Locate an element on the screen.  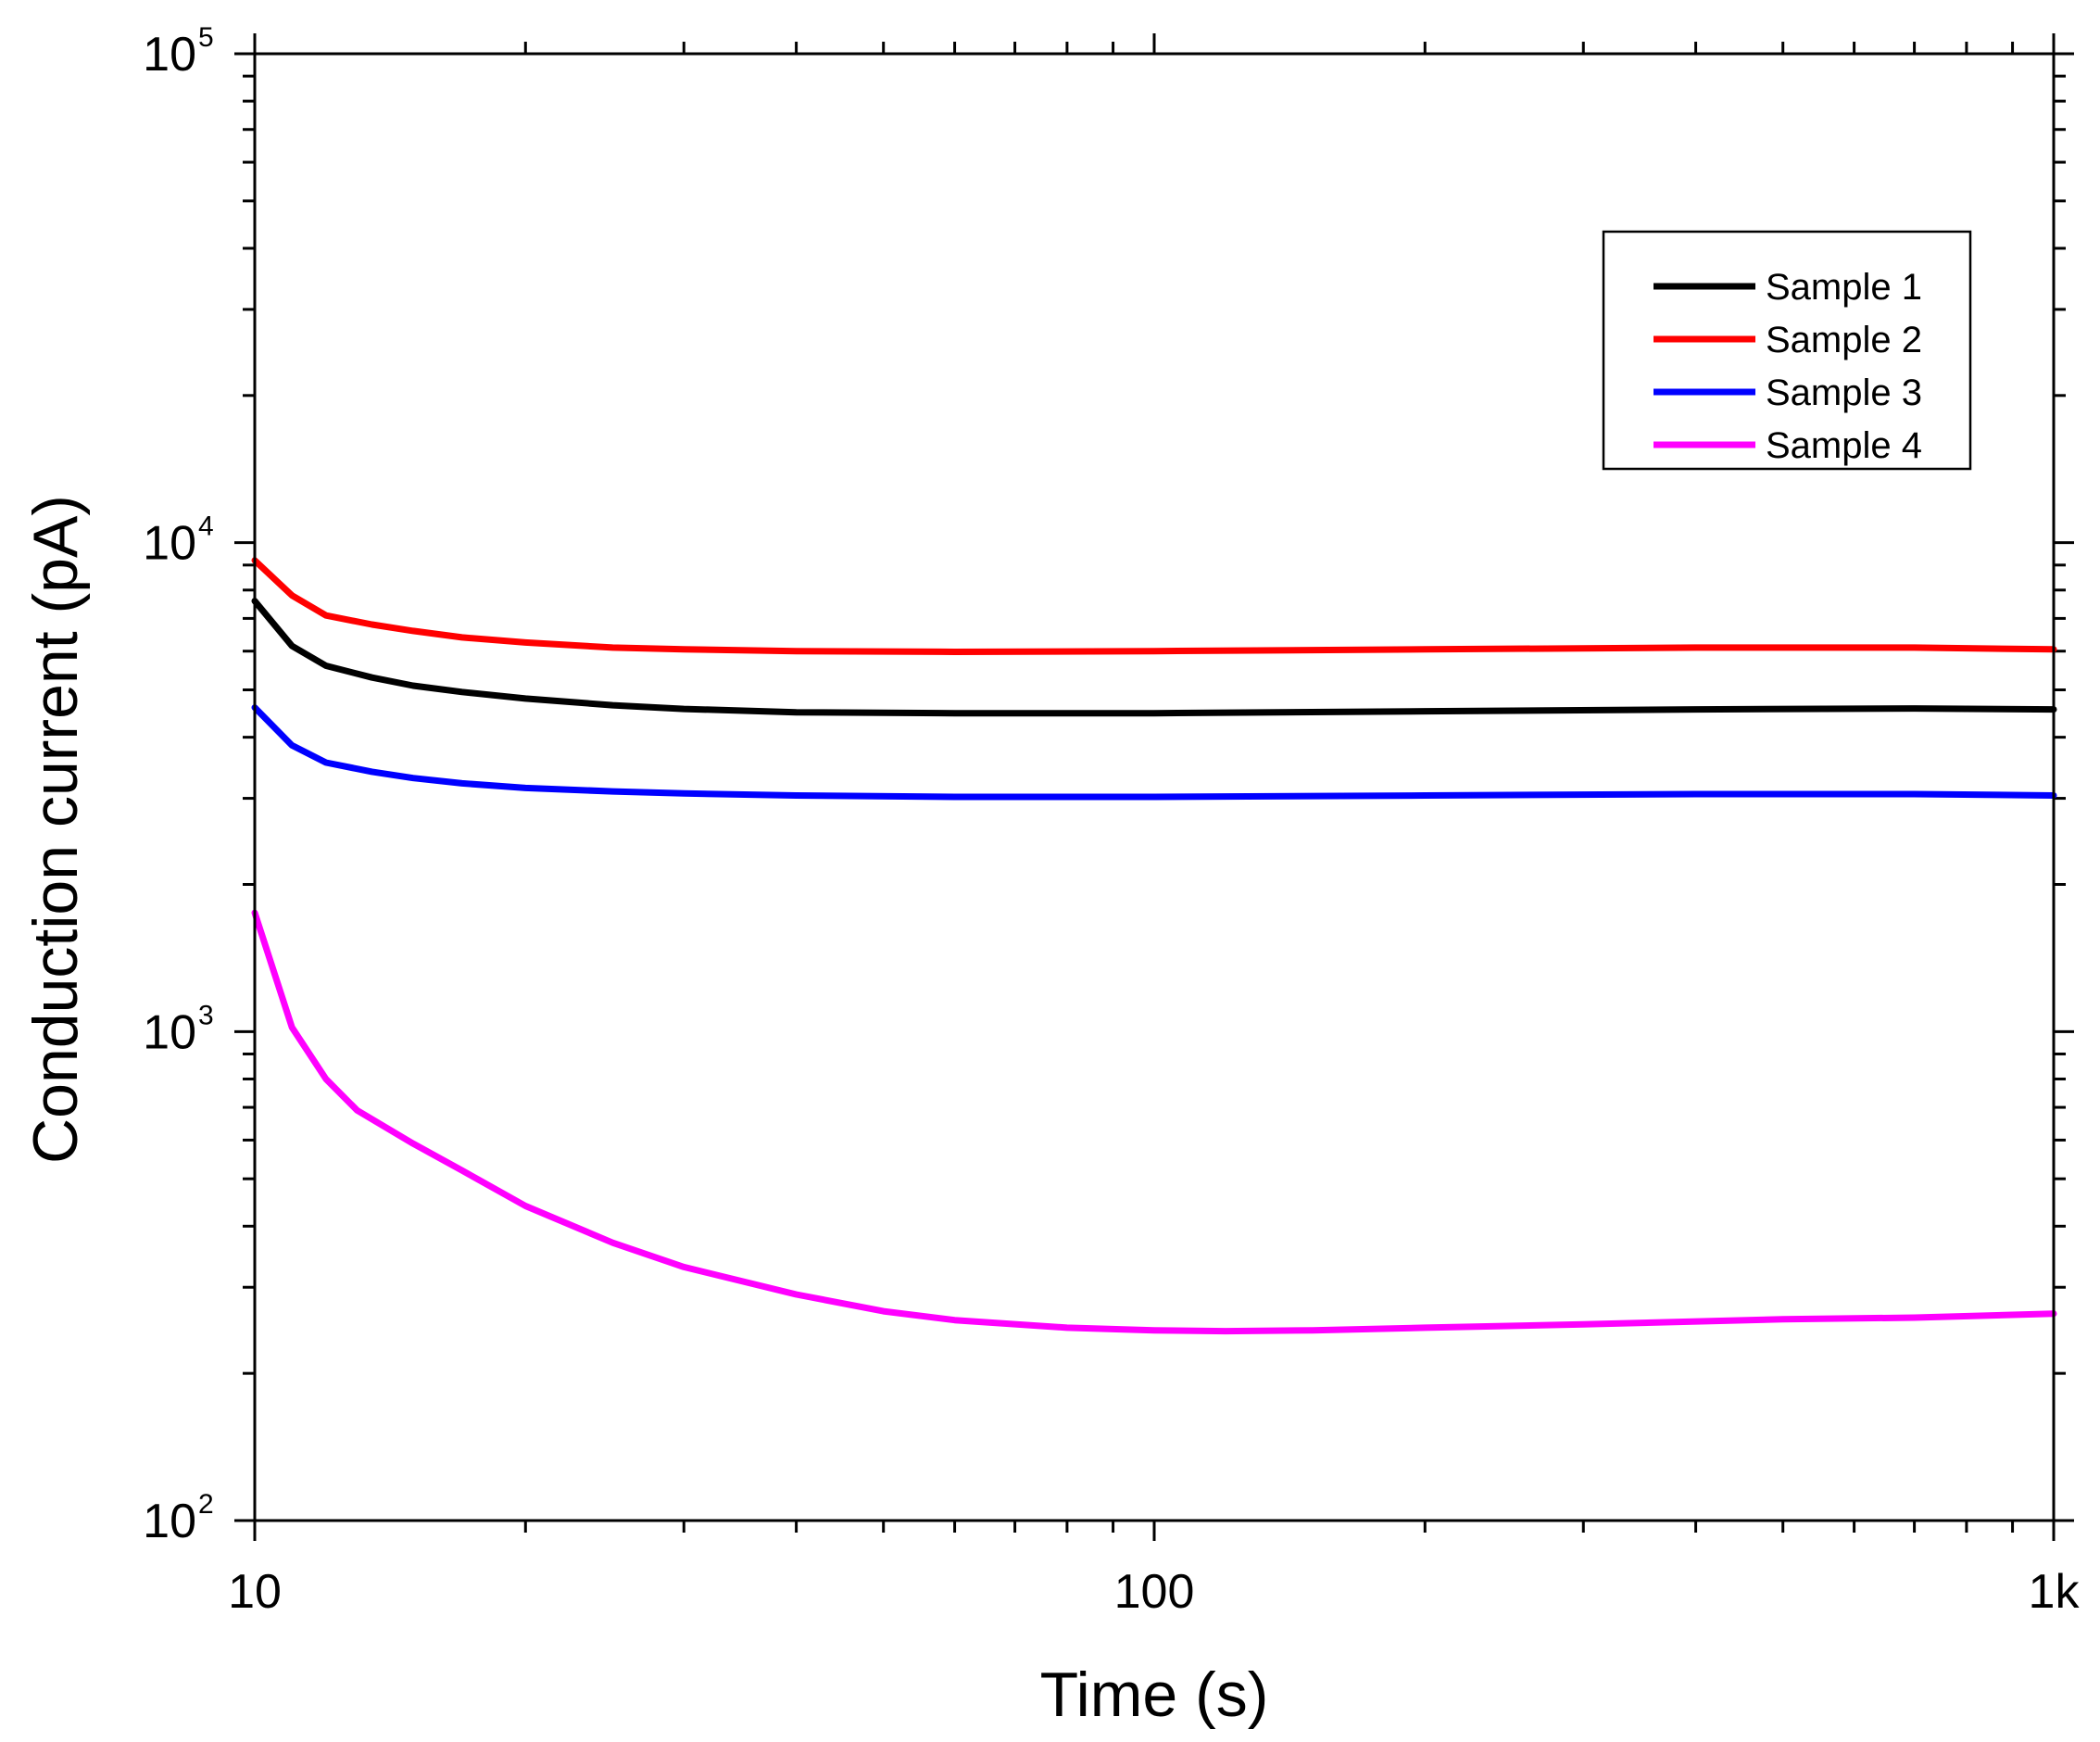
y-tick-label: 10 4 is located at coordinates (178, 541).